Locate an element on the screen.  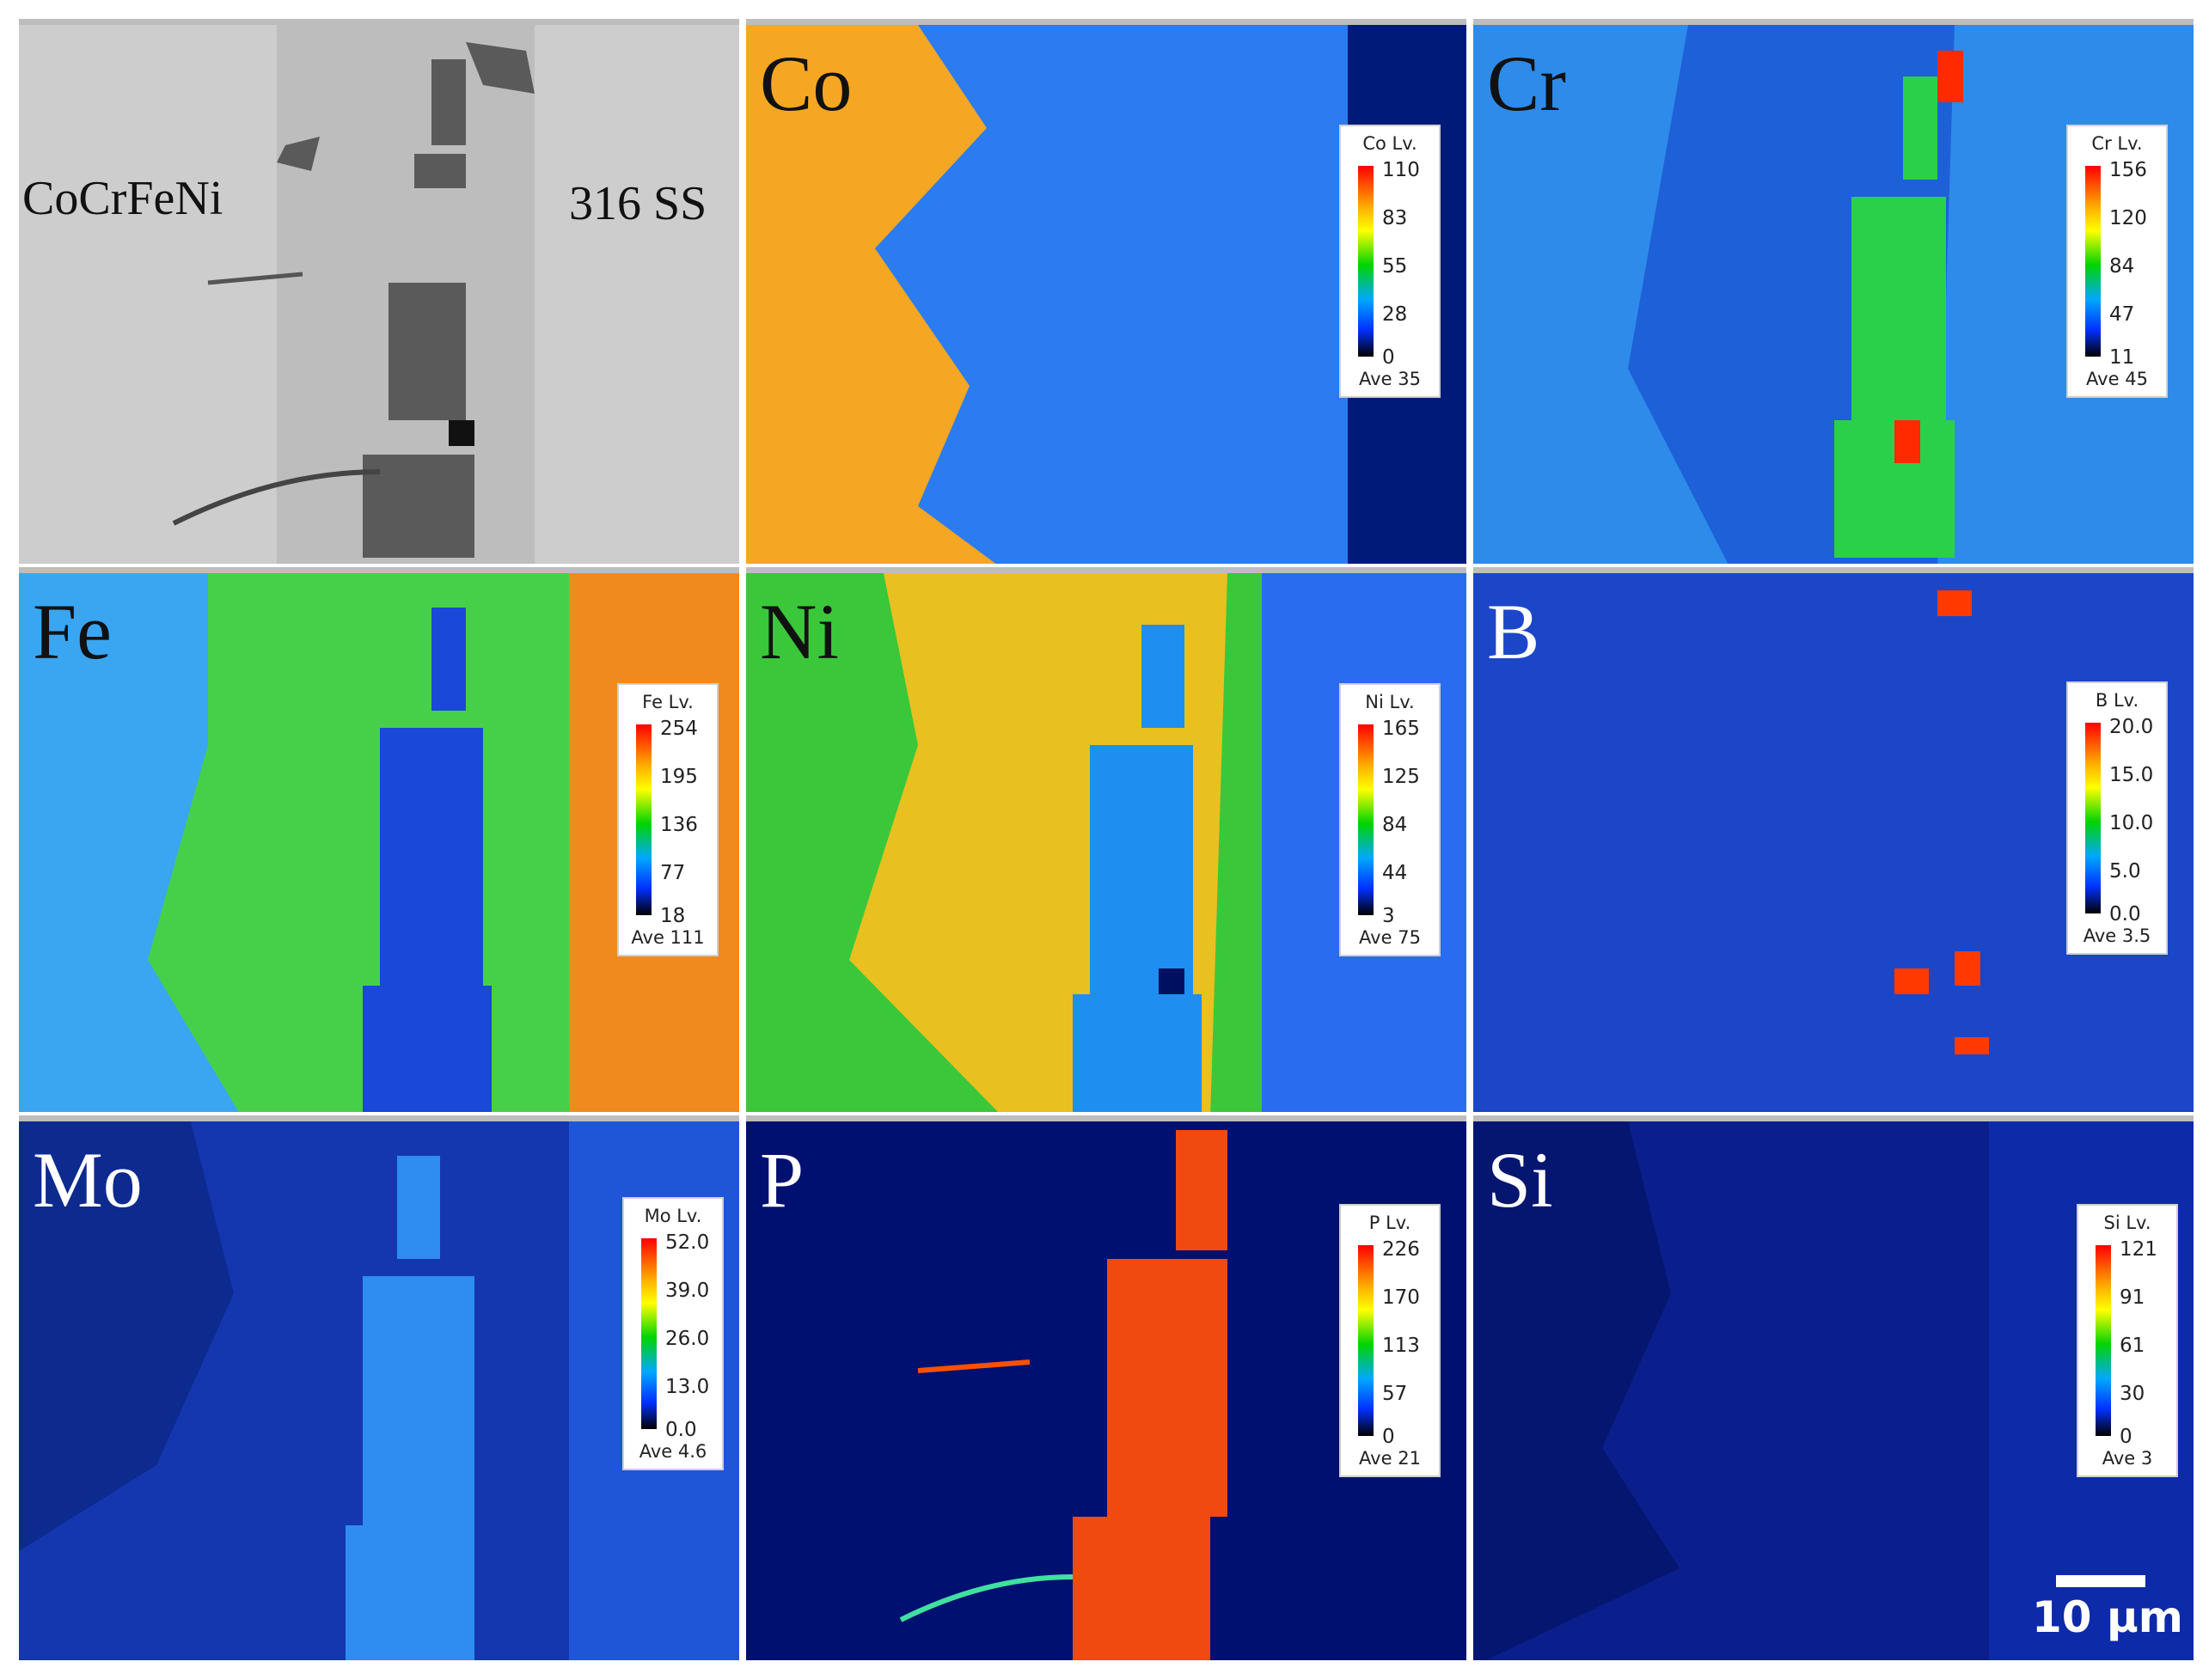
legend-tick: 77 is located at coordinates (673, 873).